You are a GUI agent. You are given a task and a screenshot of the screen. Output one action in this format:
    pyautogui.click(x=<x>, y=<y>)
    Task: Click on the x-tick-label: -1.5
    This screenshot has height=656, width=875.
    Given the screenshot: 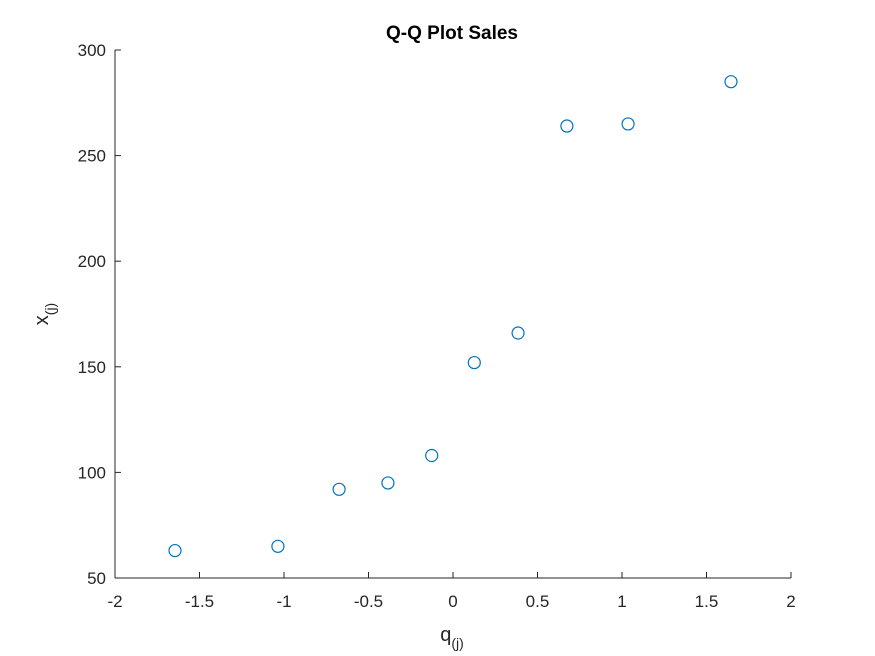 What is the action you would take?
    pyautogui.click(x=199, y=601)
    